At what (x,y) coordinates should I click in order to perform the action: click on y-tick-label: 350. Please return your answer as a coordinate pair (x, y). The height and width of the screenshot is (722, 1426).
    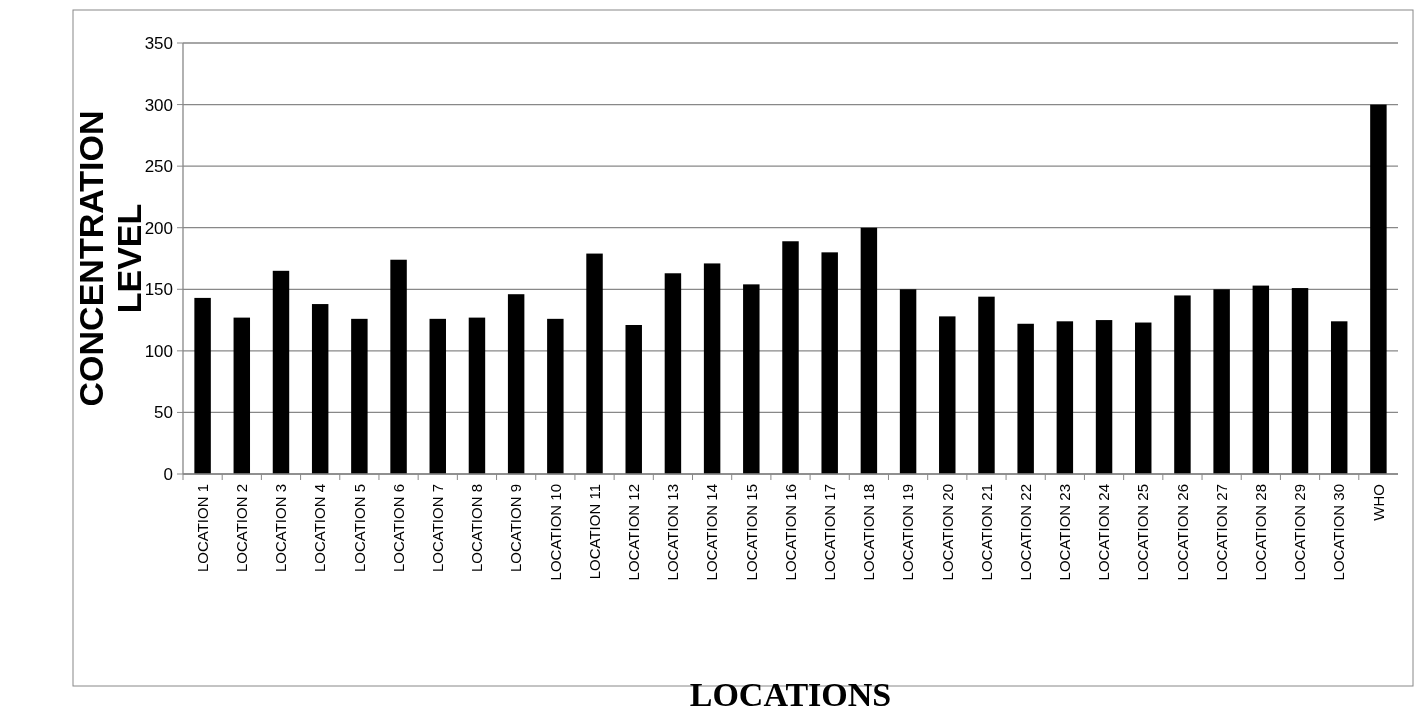
    Looking at the image, I should click on (158, 43).